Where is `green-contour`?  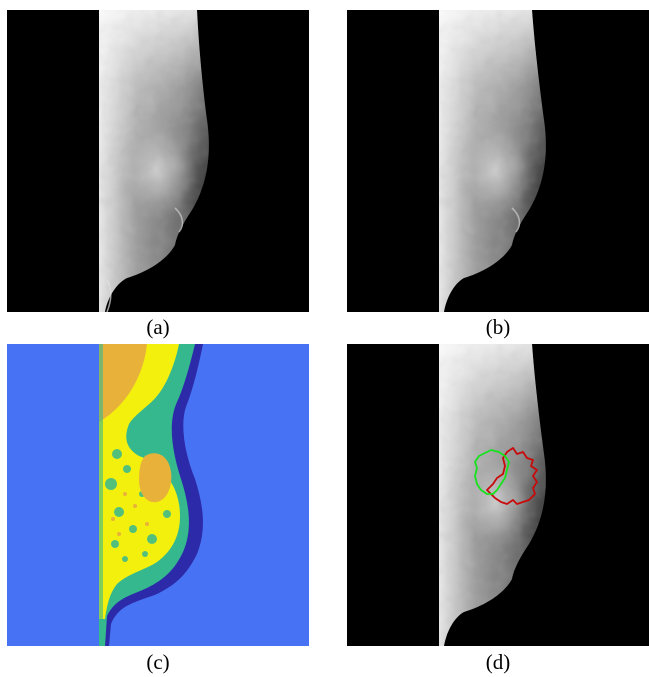 green-contour is located at coordinates (492, 472).